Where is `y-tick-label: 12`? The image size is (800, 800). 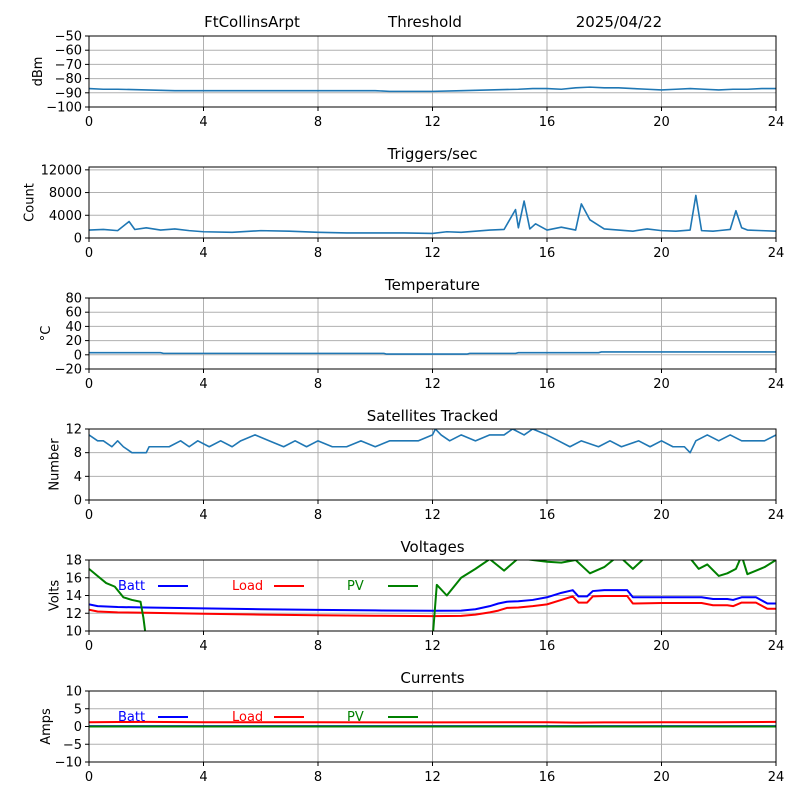 y-tick-label: 12 is located at coordinates (73, 614).